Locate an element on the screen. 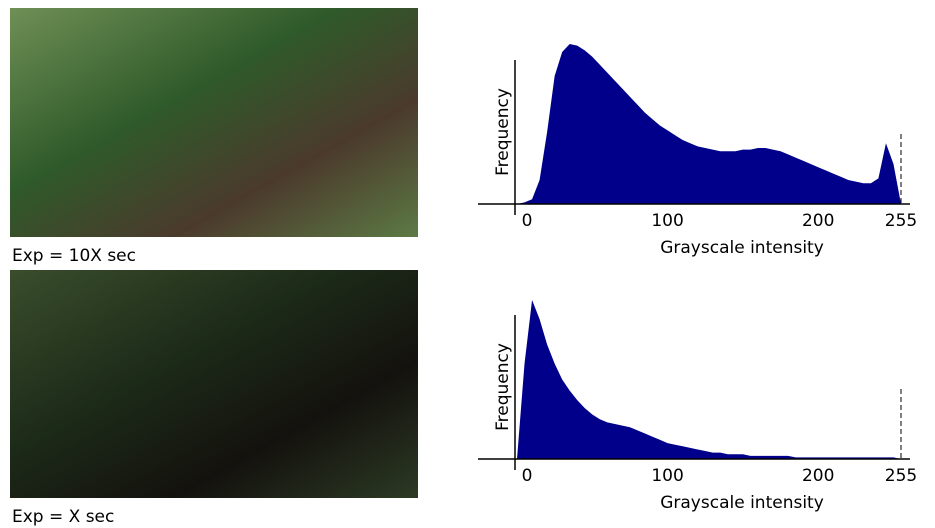 The image size is (935, 528). caption: Exp = 10X sec is located at coordinates (74, 256).